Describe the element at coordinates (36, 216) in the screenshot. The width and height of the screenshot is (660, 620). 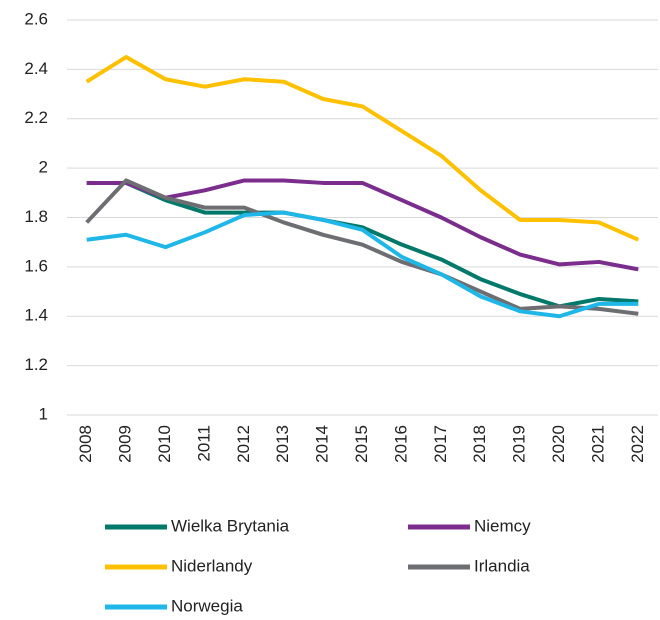
I see `y-tick-label: 1.8` at that location.